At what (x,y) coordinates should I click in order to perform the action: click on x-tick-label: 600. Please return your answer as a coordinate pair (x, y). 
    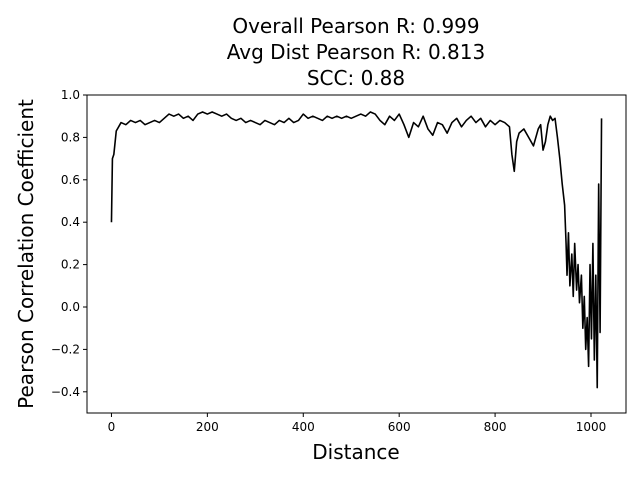
    Looking at the image, I should click on (399, 427).